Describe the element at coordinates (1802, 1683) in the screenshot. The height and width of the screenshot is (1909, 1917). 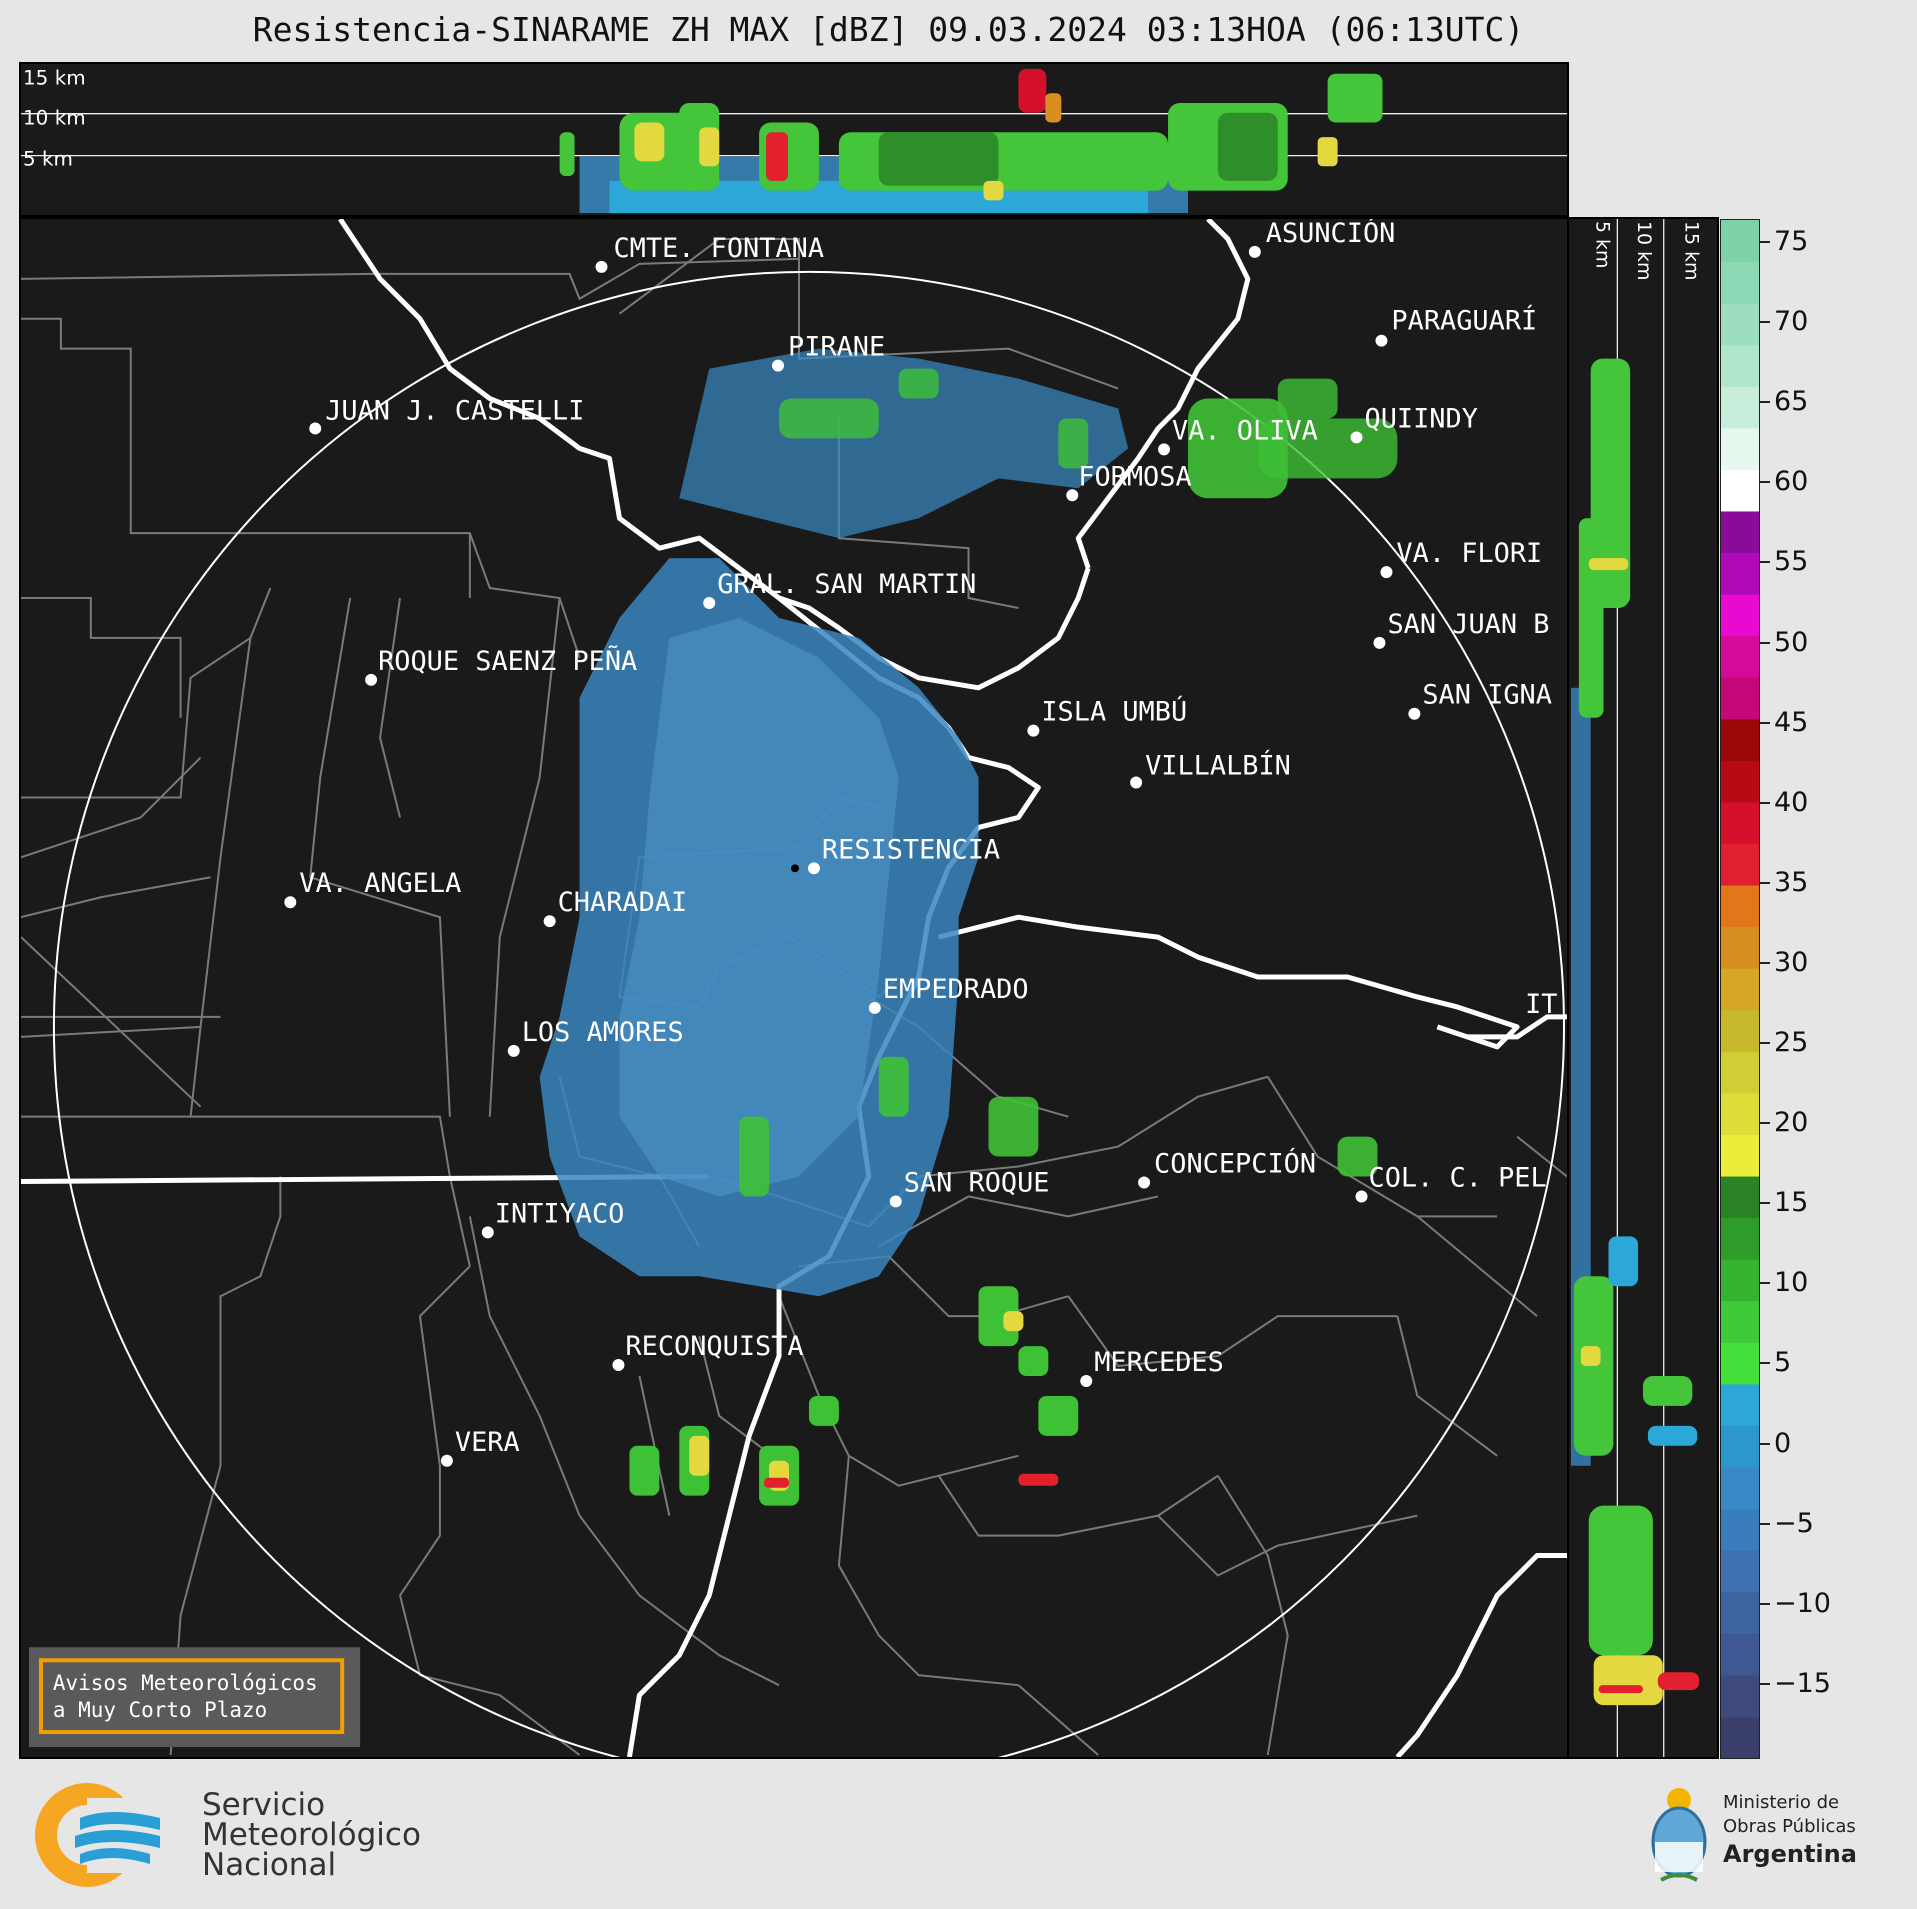
I see `colorbar-tick-label: −15` at that location.